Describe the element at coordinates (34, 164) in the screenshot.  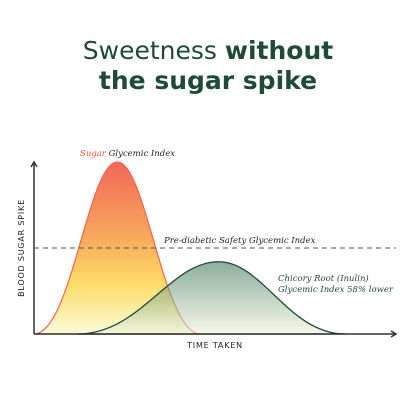
I see `y-axis-arrow` at that location.